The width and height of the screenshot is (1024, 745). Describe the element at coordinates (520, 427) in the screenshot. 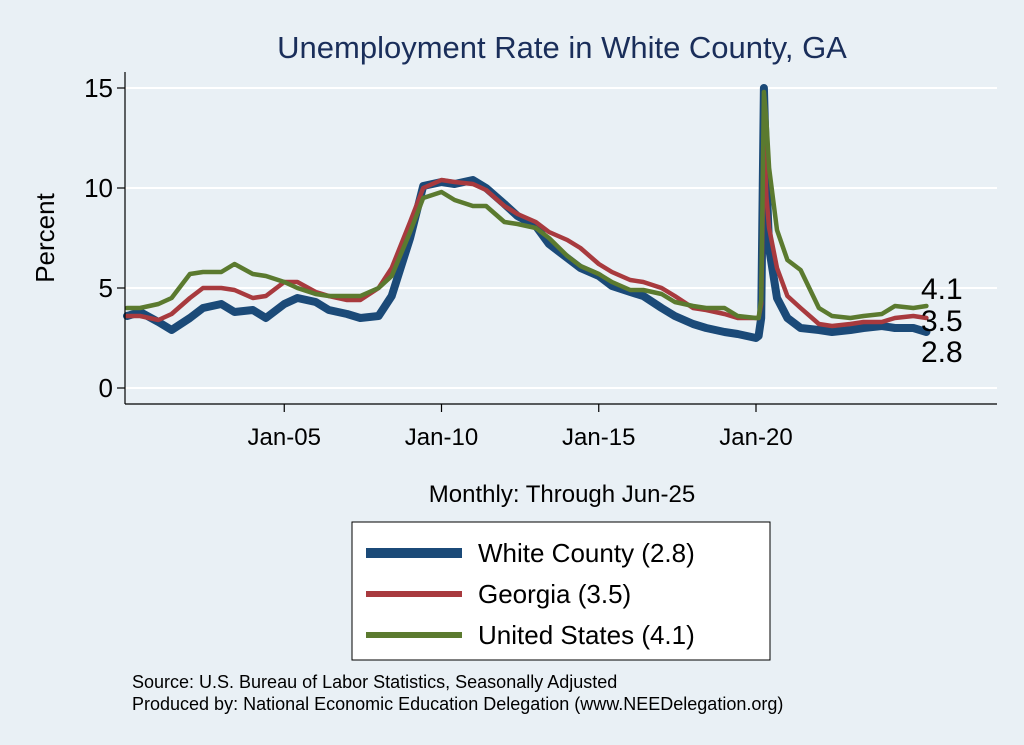

I see `x-axis-ticks: Jan-05 Jan-10 Jan-15 Jan-20` at that location.